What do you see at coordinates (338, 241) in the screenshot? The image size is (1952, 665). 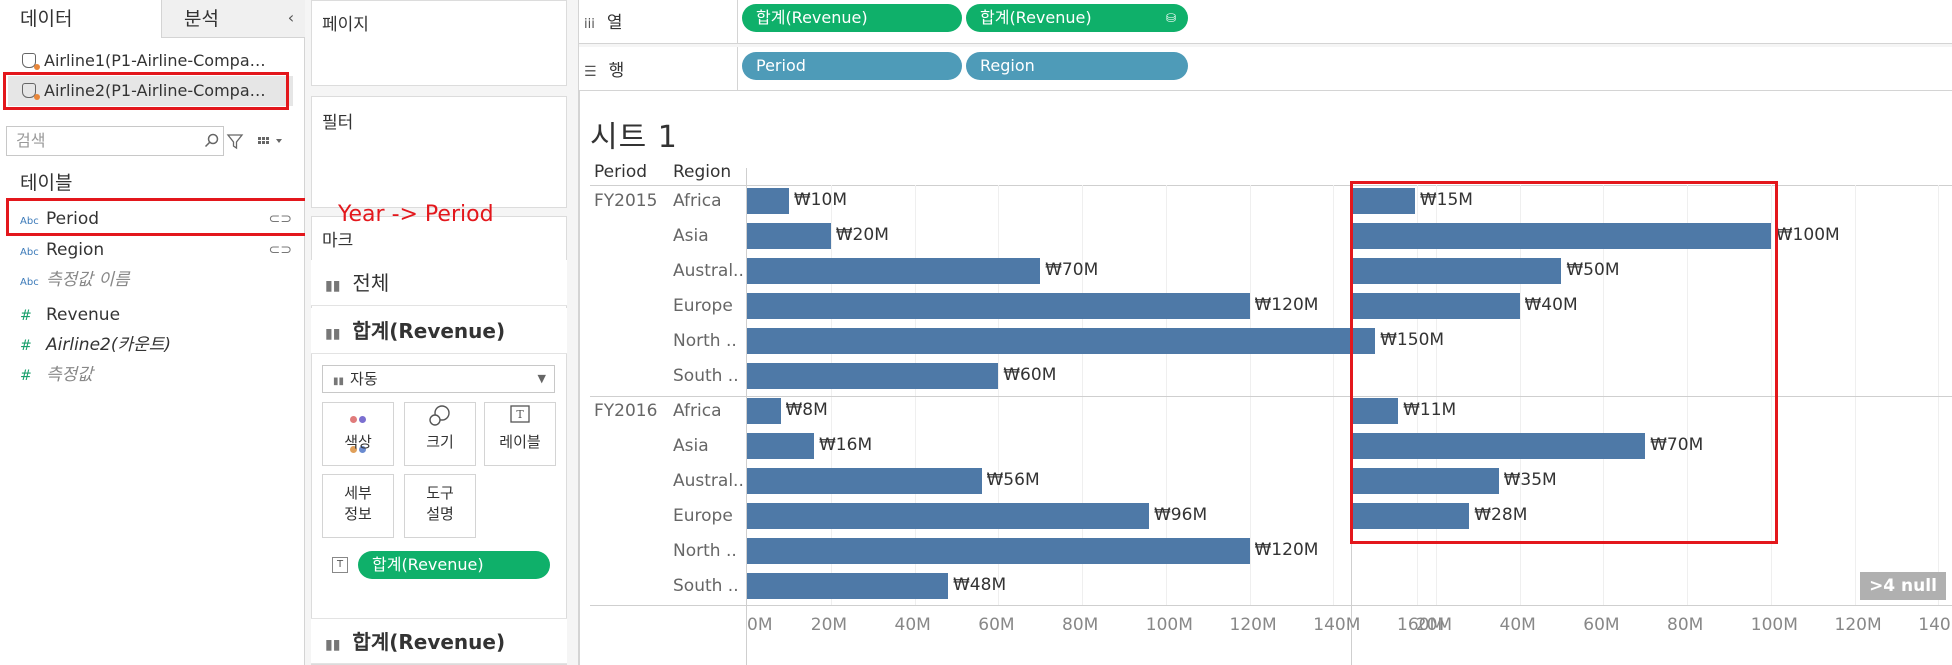 I see `marks-title: 마크` at bounding box center [338, 241].